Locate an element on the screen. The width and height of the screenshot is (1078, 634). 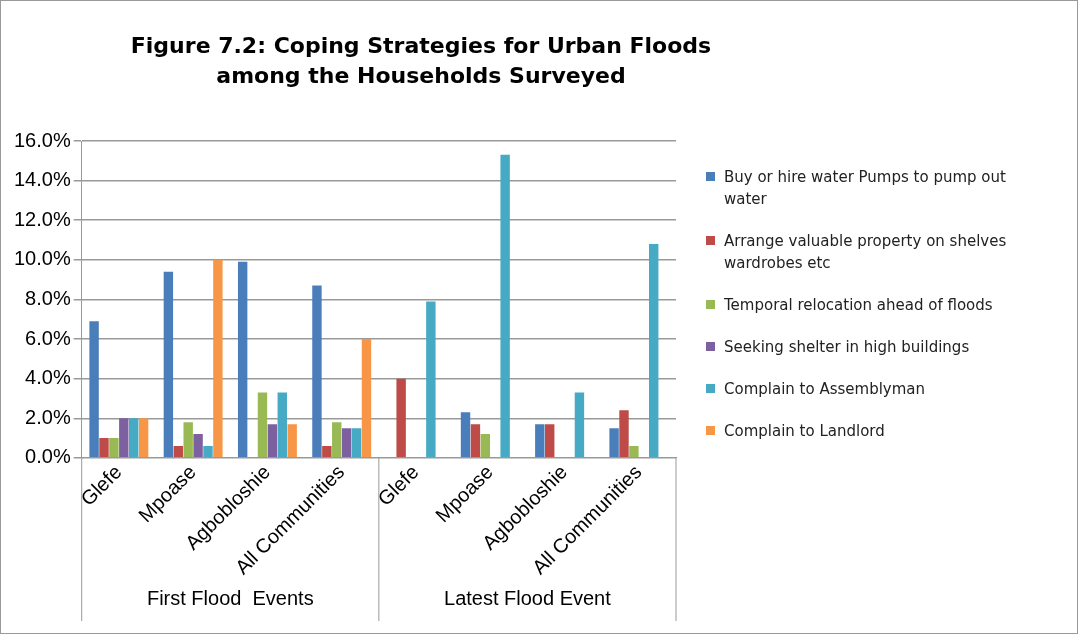
chart-title: Figure 7.2: Coping Strategies for Urban Floods among the Households Surveyed is located at coordinates (421, 61).